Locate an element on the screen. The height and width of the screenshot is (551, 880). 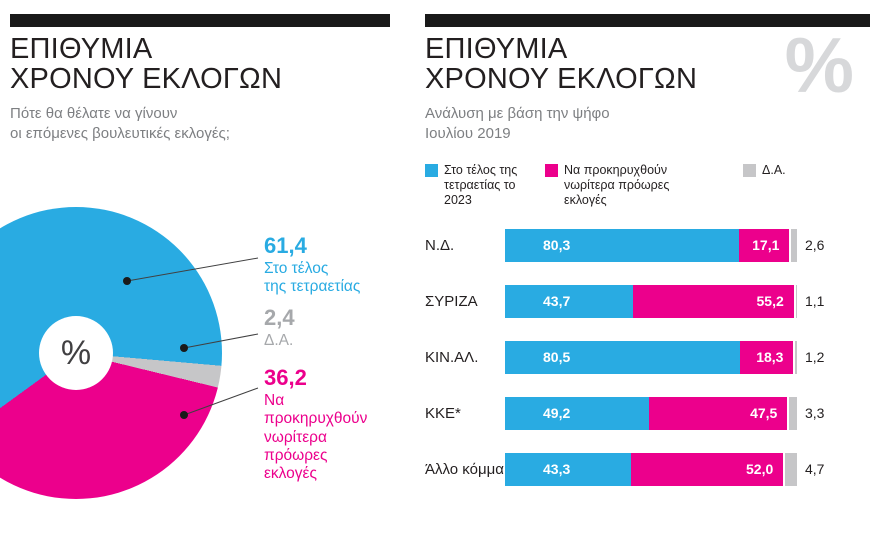
bar-segment-magenta: 18,3 is located at coordinates (767, 357).